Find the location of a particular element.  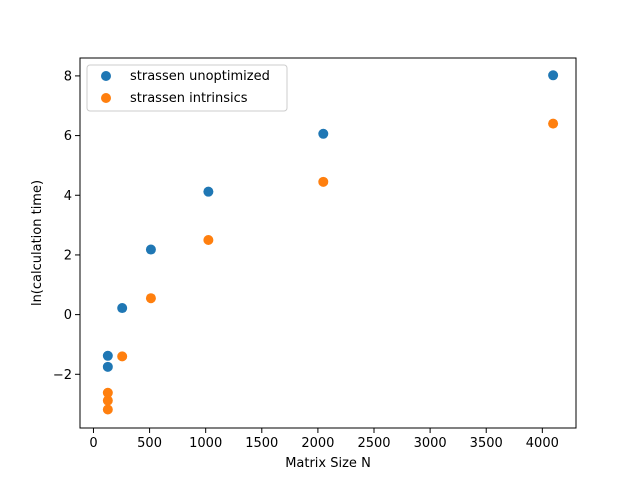

x-tick-label-3: 1500 is located at coordinates (261, 443).